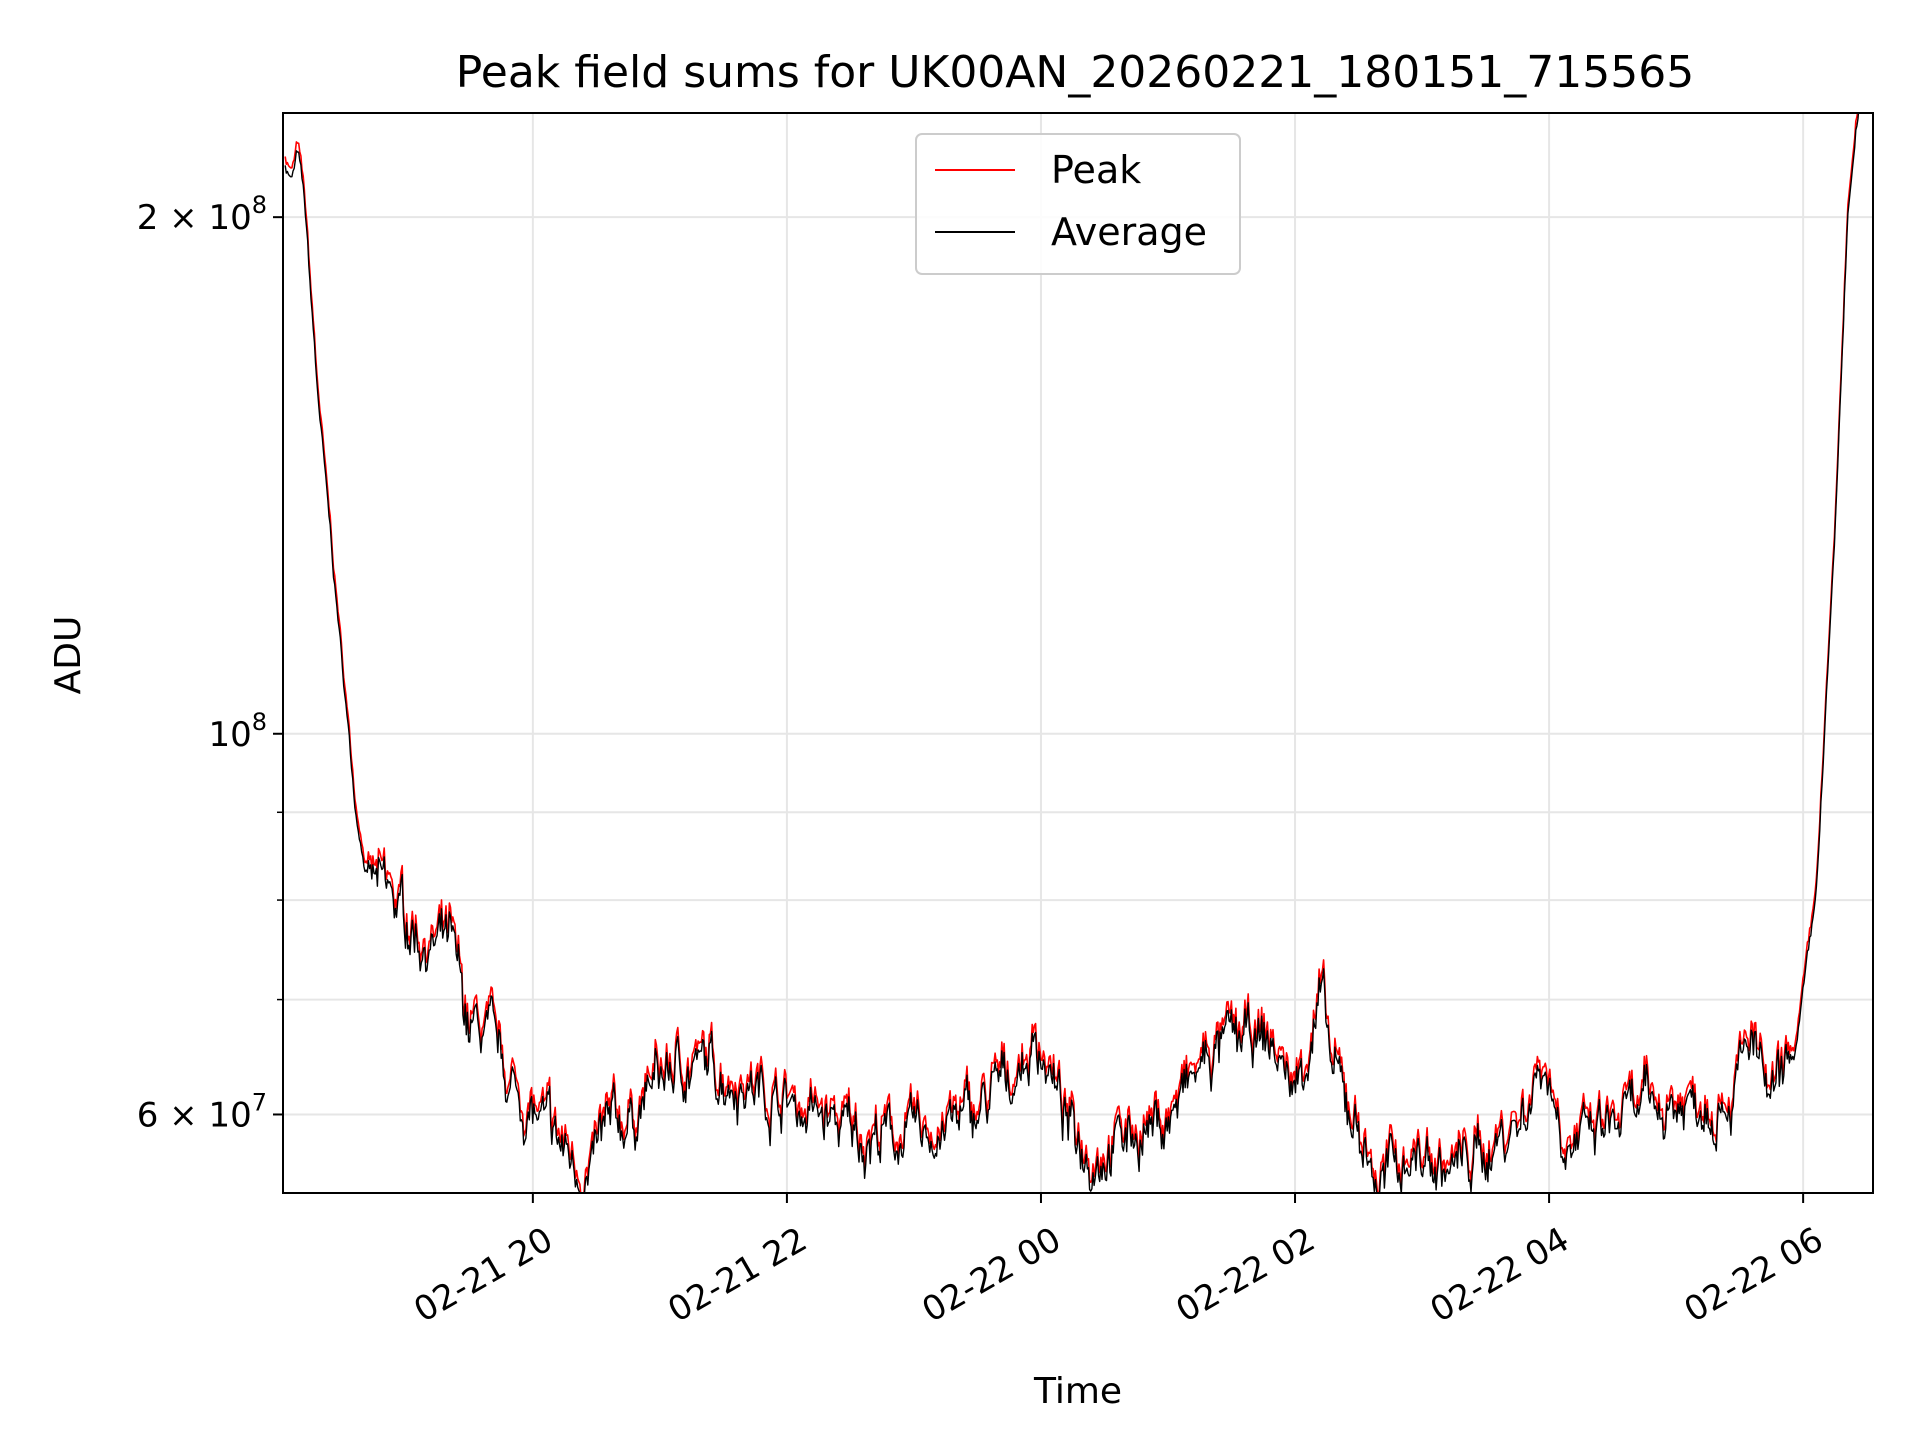  Describe the element at coordinates (1078, 204) in the screenshot. I see `legend: Peak Average` at that location.